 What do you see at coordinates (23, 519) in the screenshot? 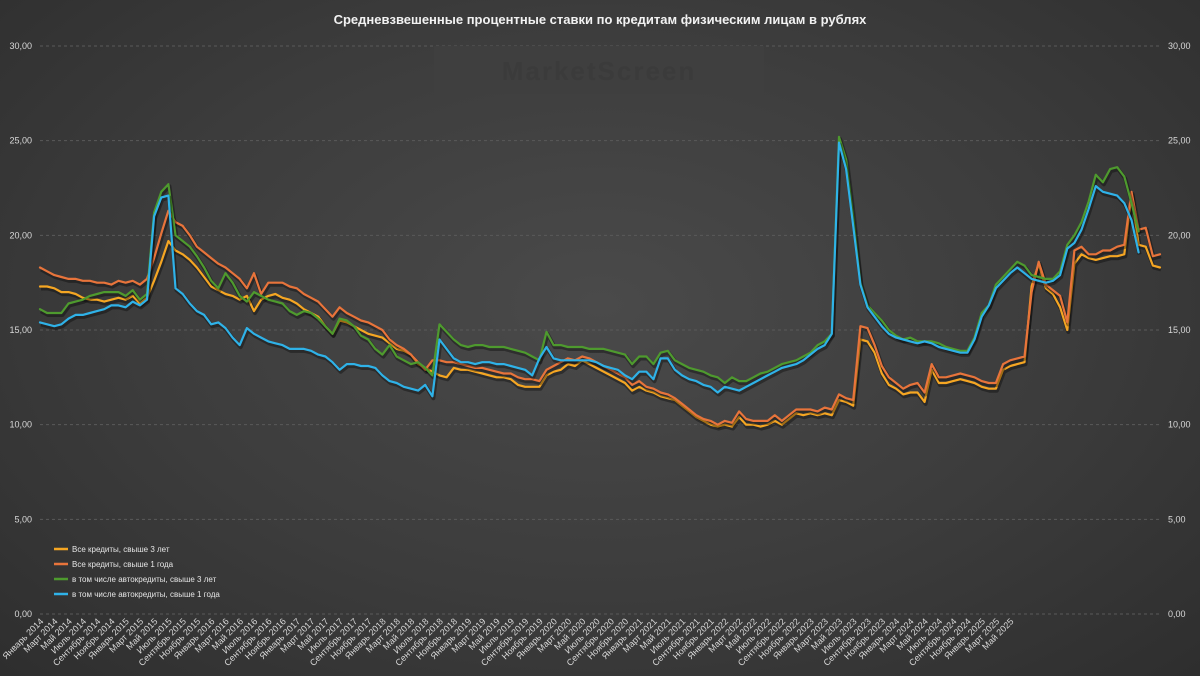
I see `y-tick-label-left: 5,00` at bounding box center [23, 519].